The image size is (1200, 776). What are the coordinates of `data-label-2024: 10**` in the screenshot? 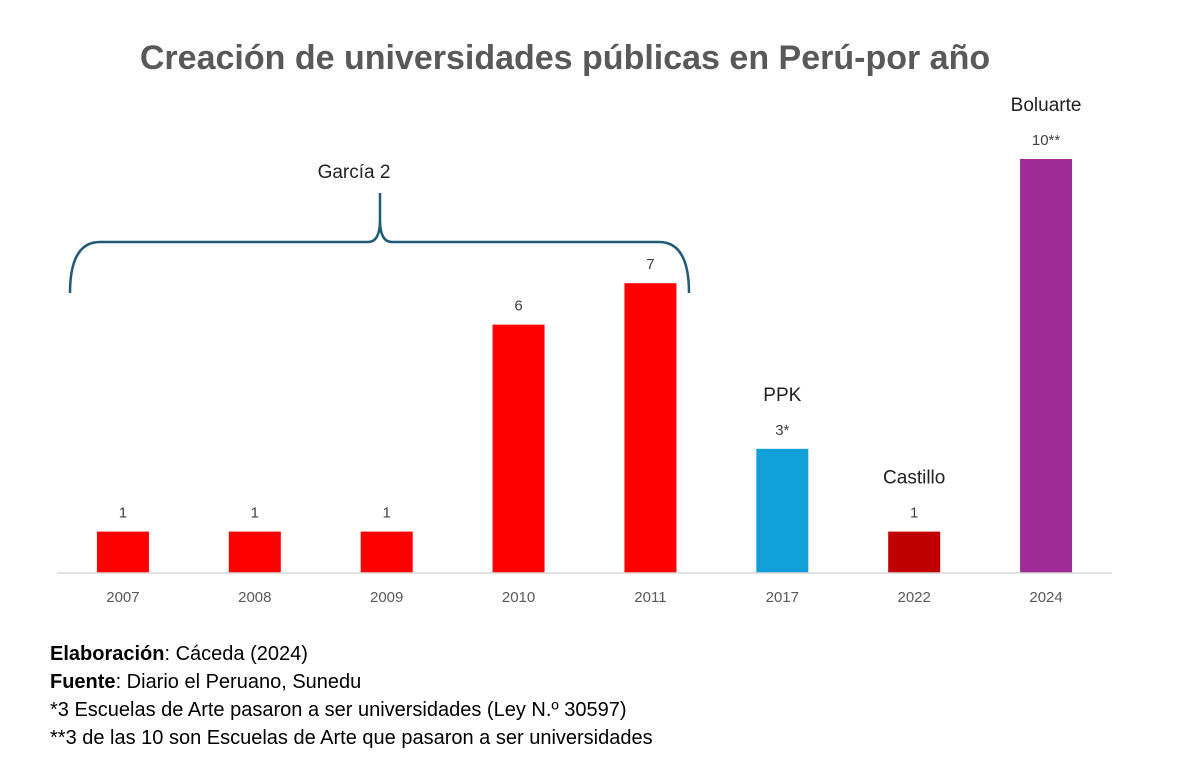 It's located at (1046, 140).